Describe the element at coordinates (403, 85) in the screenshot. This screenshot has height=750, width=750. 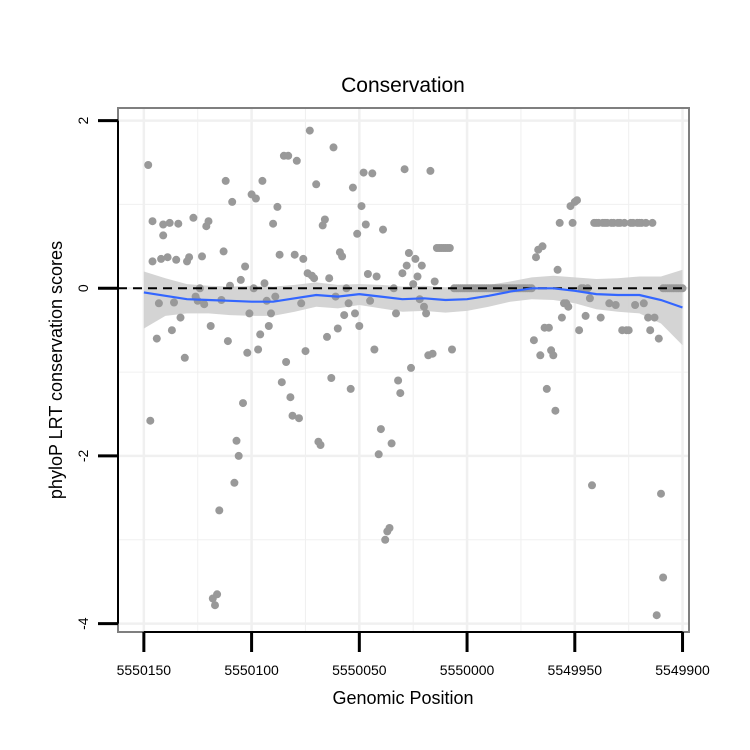
I see `chart-title: Conservation` at that location.